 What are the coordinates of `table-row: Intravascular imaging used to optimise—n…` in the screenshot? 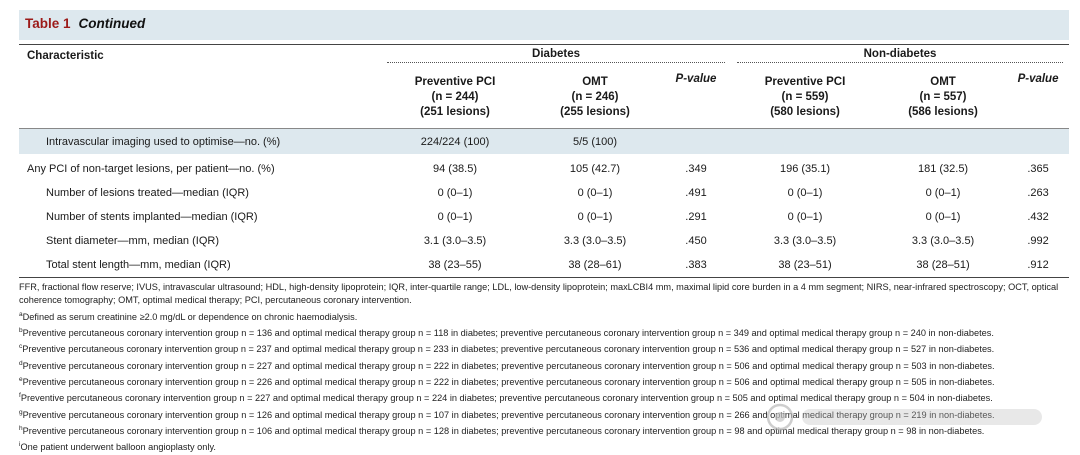 It's located at (544, 141).